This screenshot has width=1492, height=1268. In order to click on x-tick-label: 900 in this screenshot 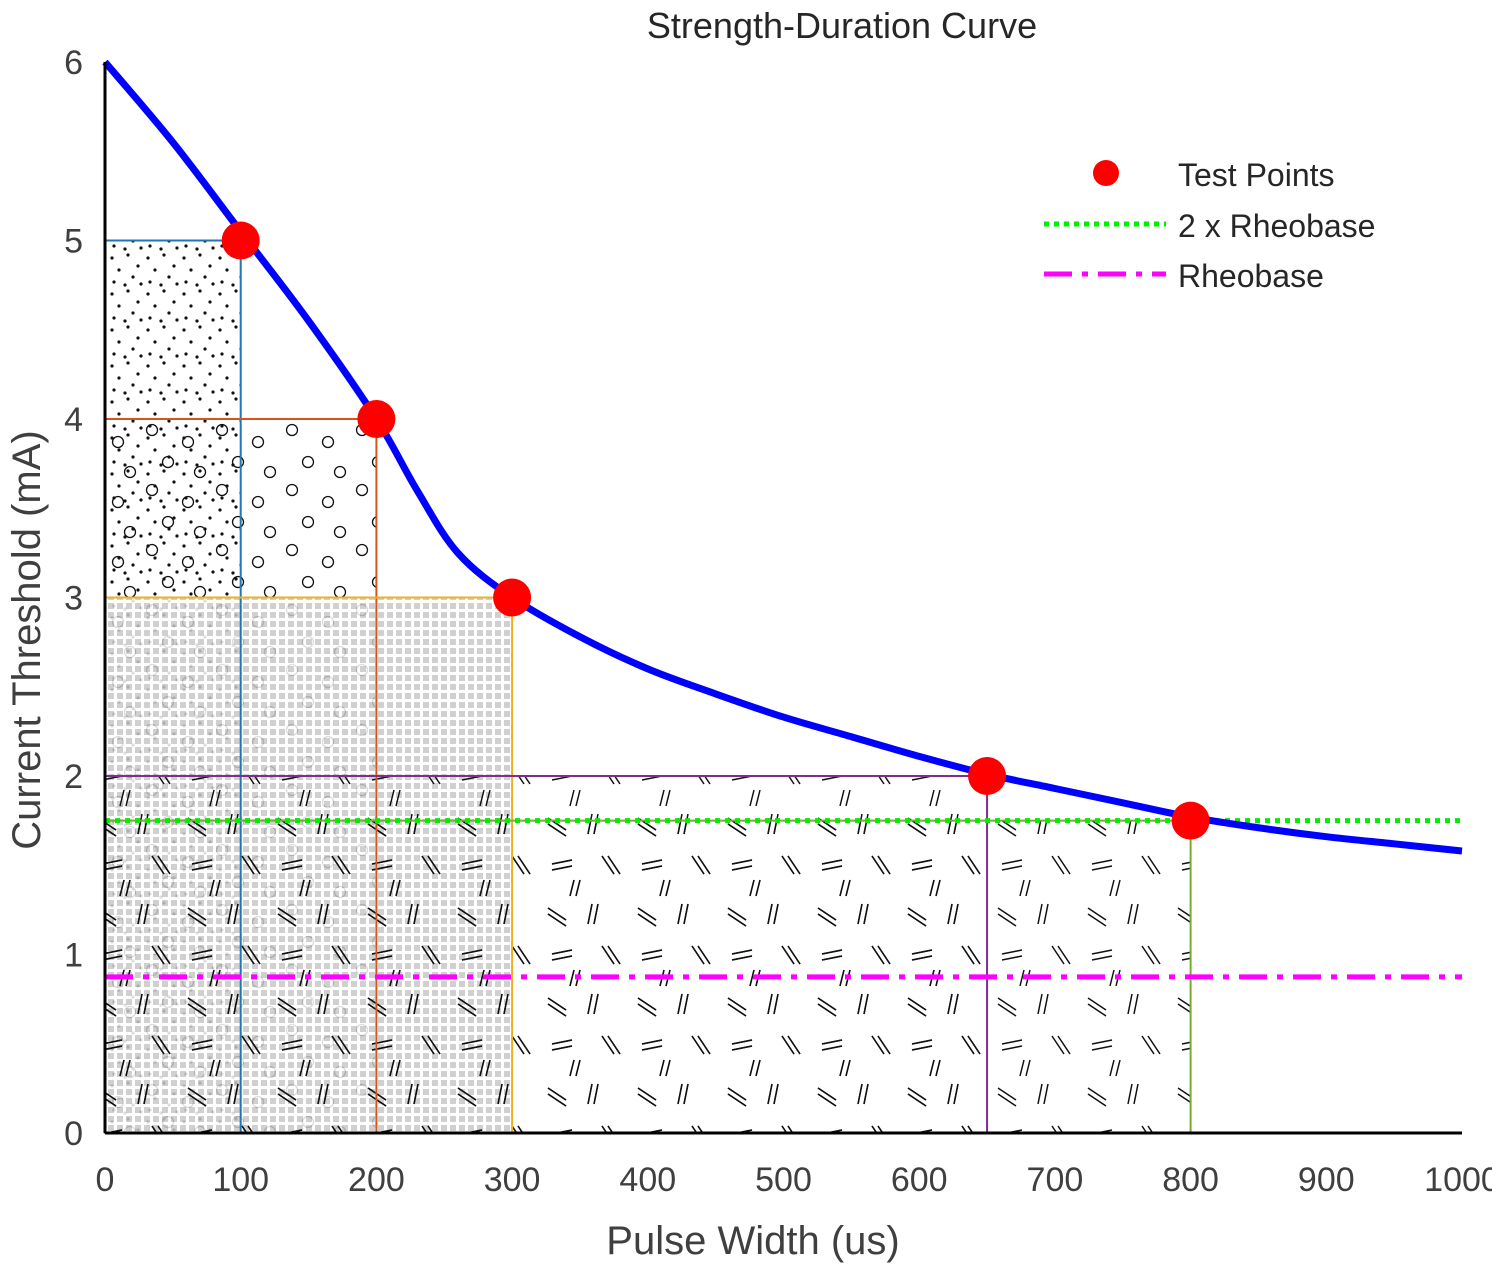, I will do `click(1326, 1180)`.